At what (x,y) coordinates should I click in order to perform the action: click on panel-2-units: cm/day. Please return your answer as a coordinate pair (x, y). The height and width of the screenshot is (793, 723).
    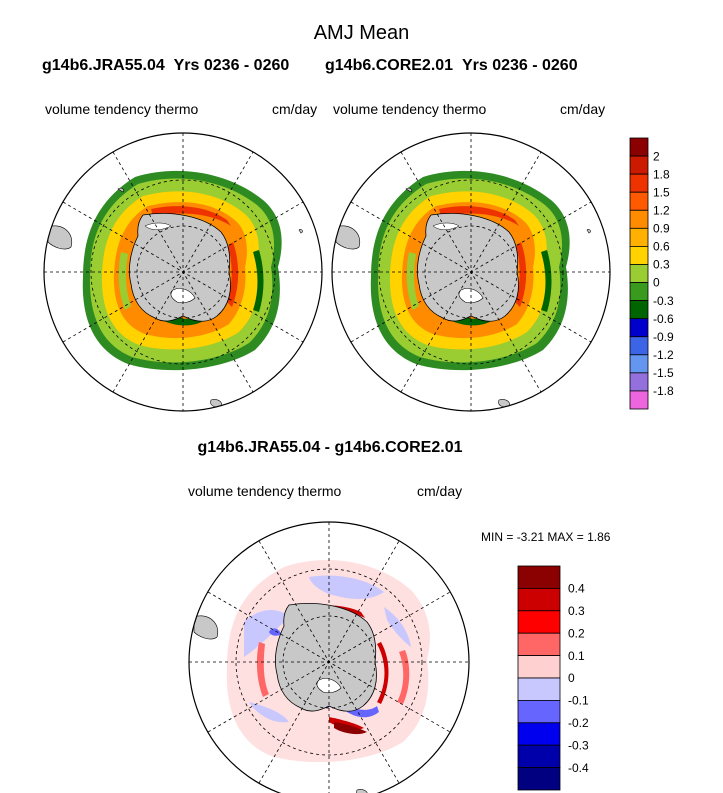
    Looking at the image, I should click on (583, 109).